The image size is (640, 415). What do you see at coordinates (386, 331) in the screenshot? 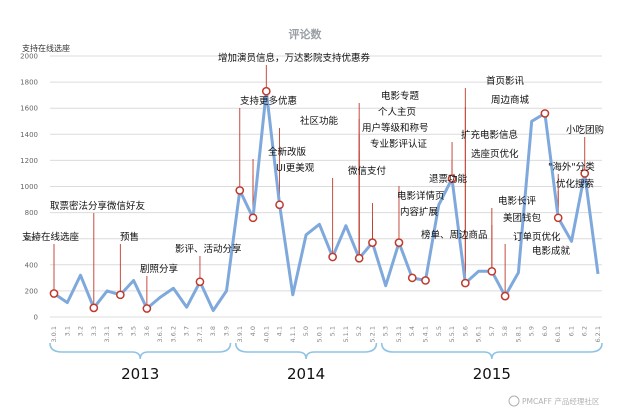
I see `x-tick-label: 5.3` at bounding box center [386, 331].